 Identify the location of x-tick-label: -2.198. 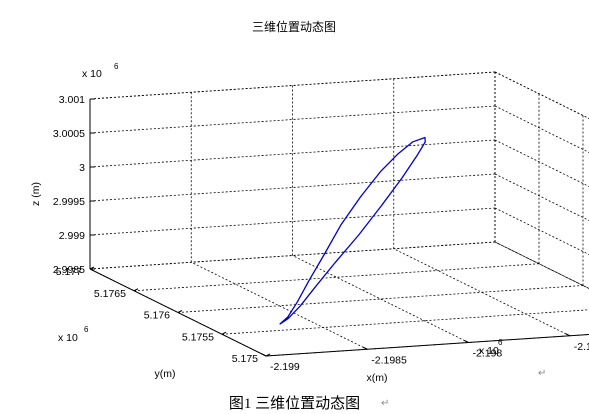
(488, 354).